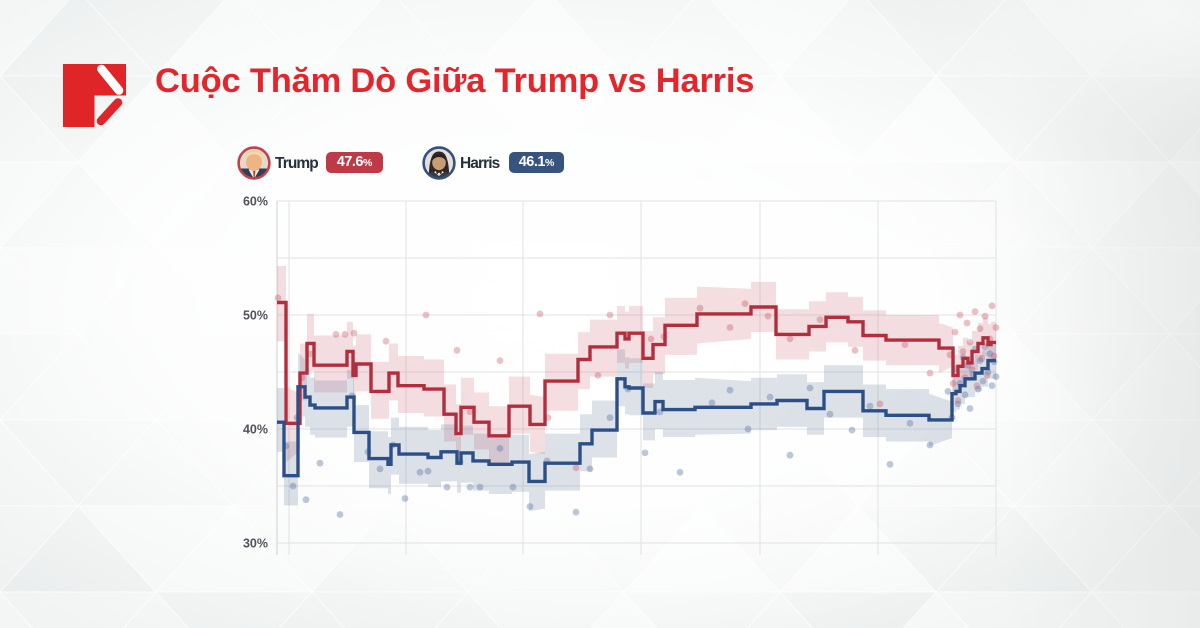 This screenshot has width=1200, height=628. Describe the element at coordinates (255, 316) in the screenshot. I see `svg-text: 50%` at that location.